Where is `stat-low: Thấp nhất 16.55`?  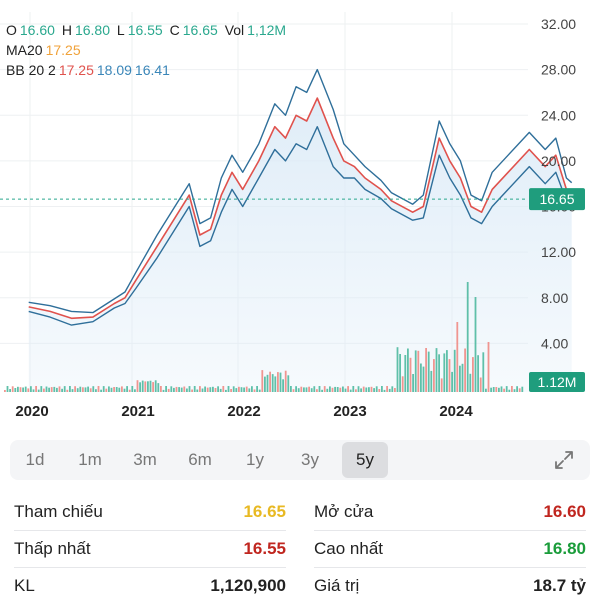
stat-low: Thấp nhất 16.55 is located at coordinates (150, 549).